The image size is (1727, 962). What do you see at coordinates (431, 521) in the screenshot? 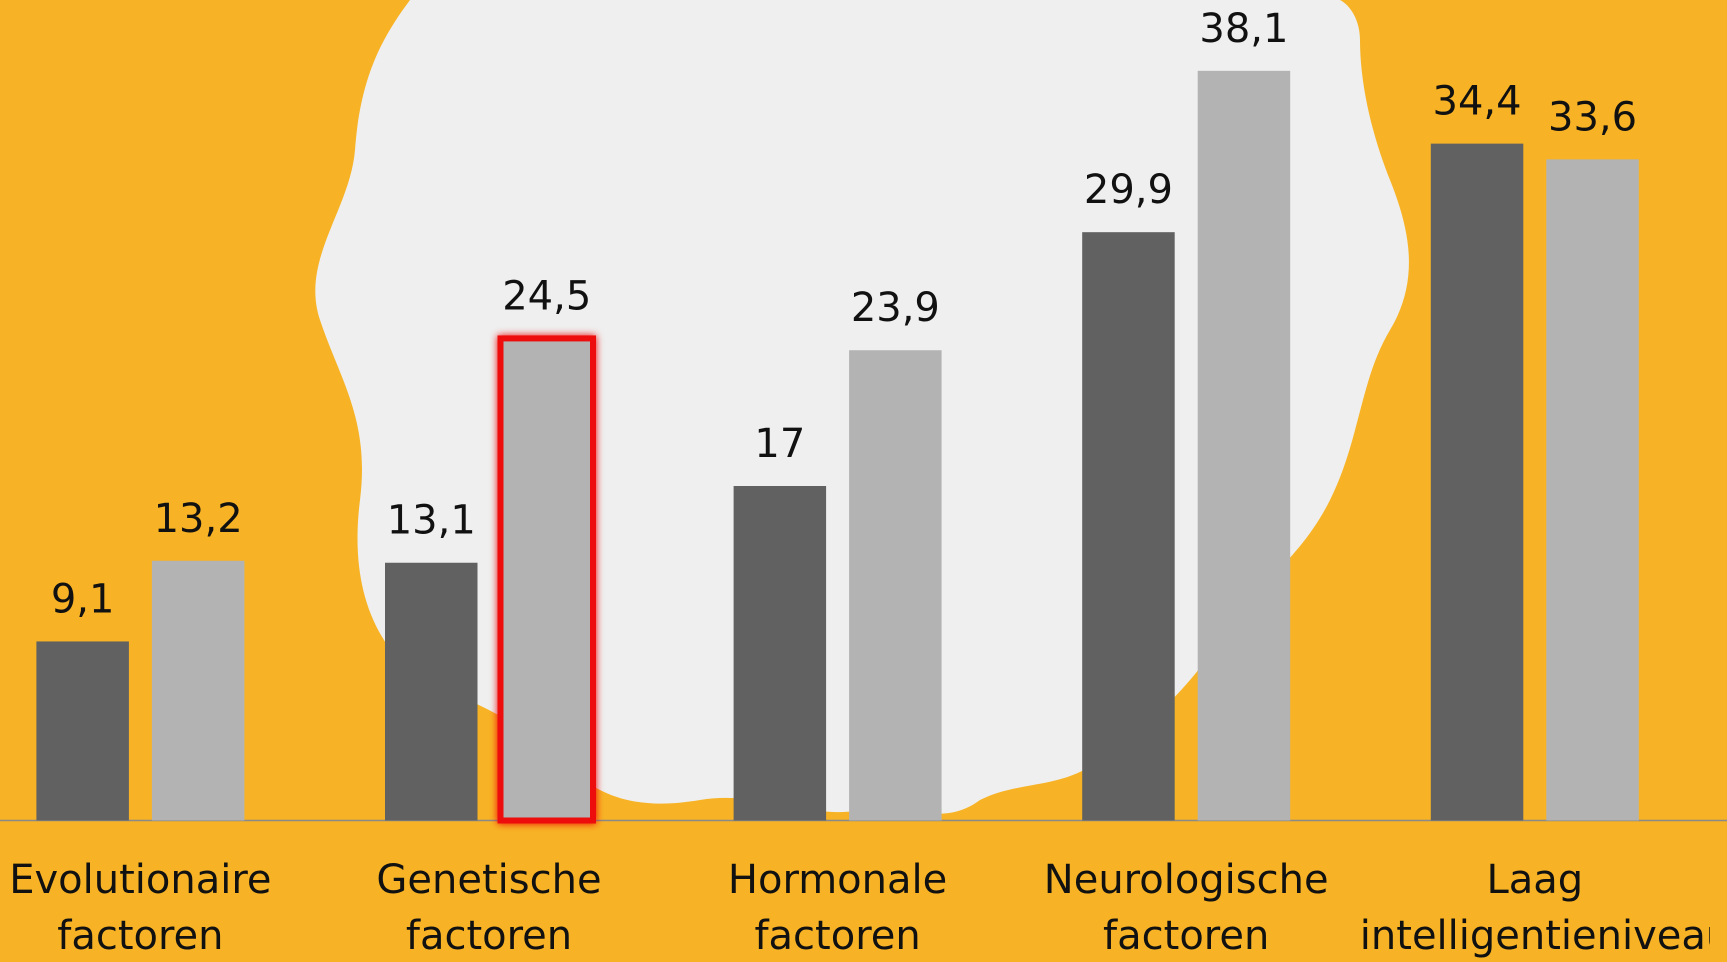
I see `data-label: 13,1` at bounding box center [431, 521].